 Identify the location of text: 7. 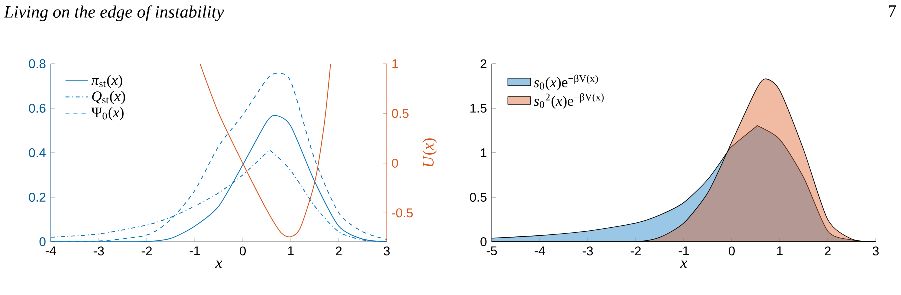
(892, 11).